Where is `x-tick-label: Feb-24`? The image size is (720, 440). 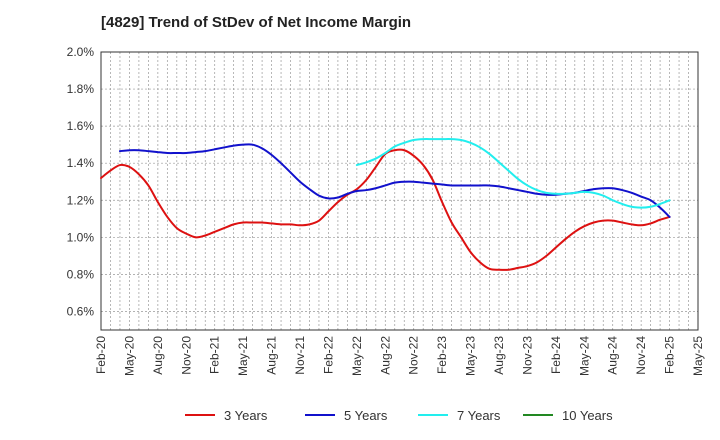 x-tick-label: Feb-24 is located at coordinates (556, 355).